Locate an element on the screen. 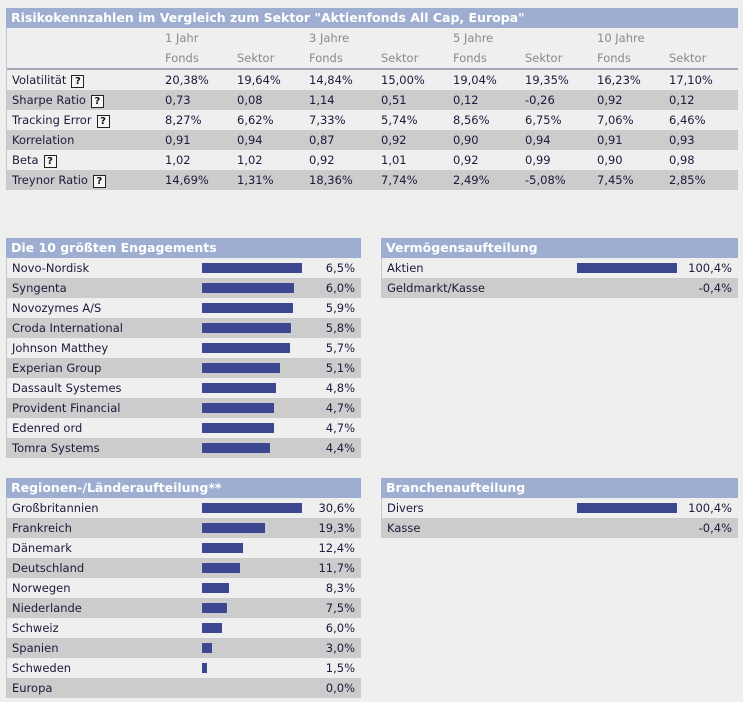  item-label: Syngenta is located at coordinates (39, 288).